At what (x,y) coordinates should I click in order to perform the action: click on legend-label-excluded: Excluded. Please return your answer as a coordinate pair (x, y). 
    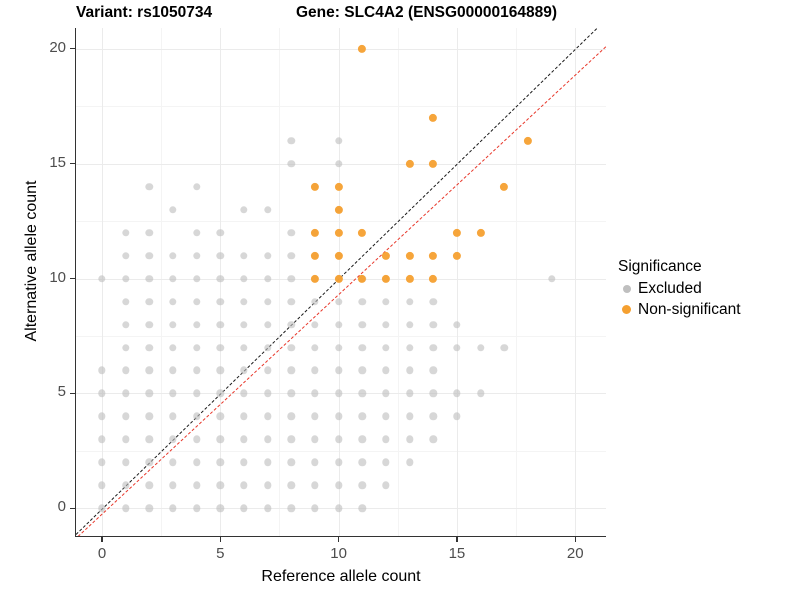
    Looking at the image, I should click on (670, 288).